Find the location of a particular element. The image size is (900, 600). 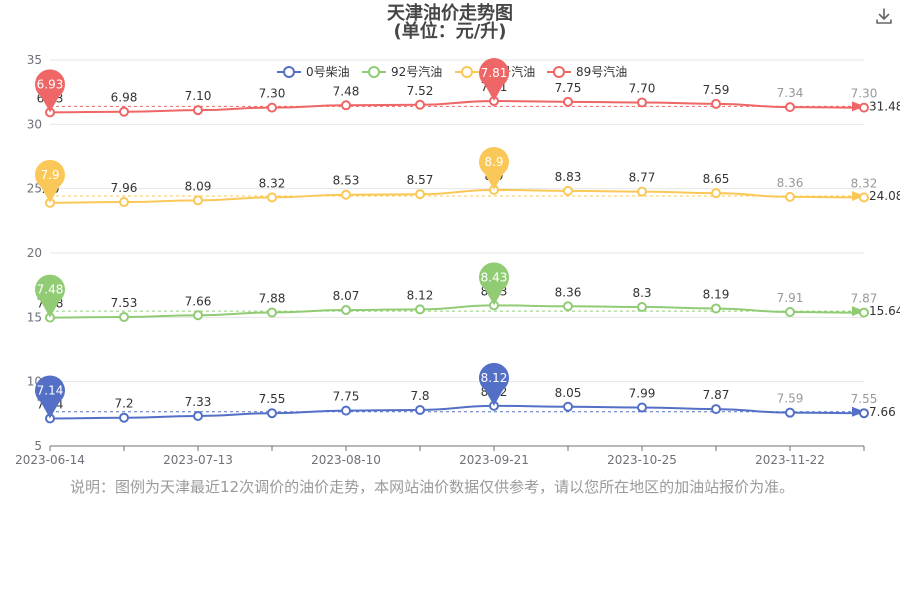

data-label: 7.10 is located at coordinates (198, 96).